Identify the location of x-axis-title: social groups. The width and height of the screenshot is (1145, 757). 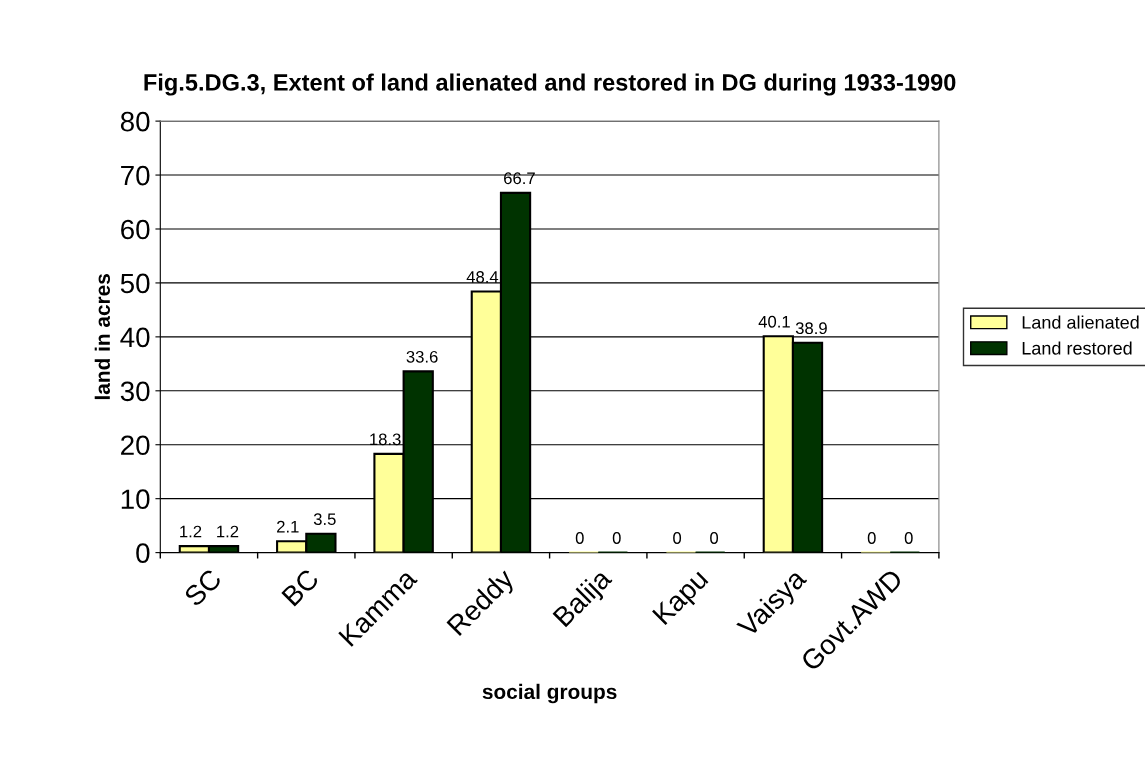
(549, 693).